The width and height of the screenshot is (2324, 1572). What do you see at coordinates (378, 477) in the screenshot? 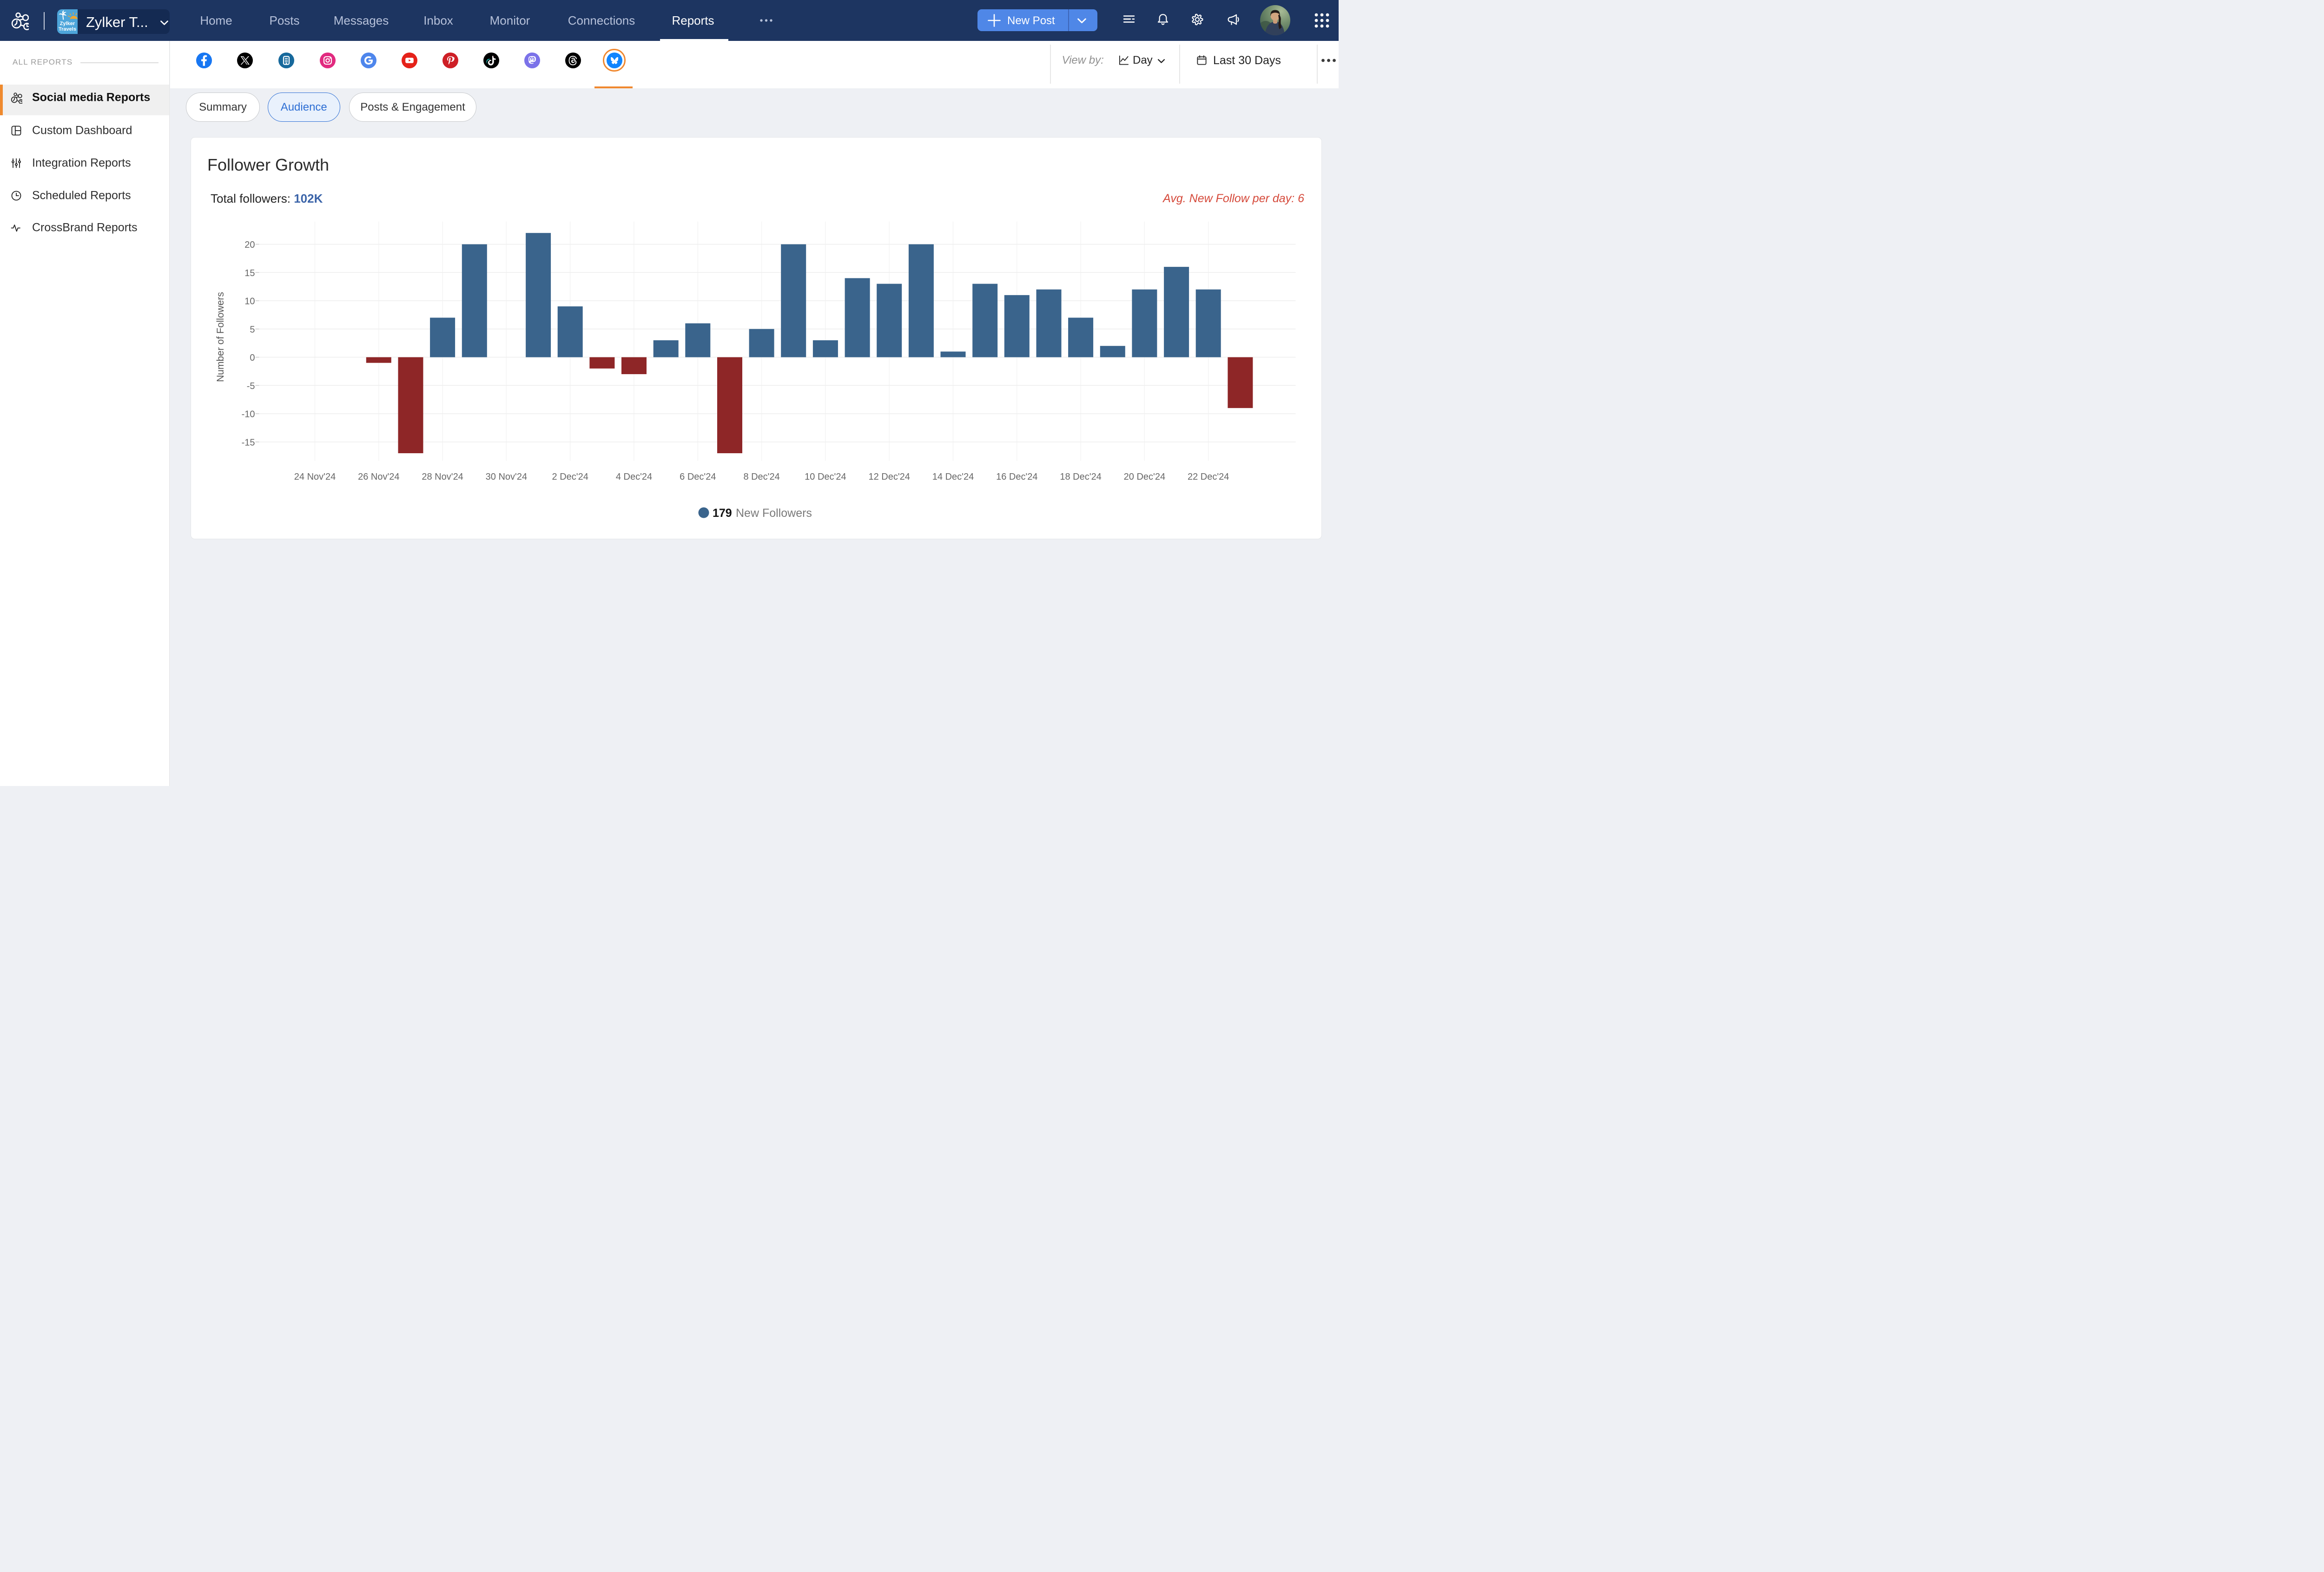
I see `svg-text: 26 Nov'24` at bounding box center [378, 477].